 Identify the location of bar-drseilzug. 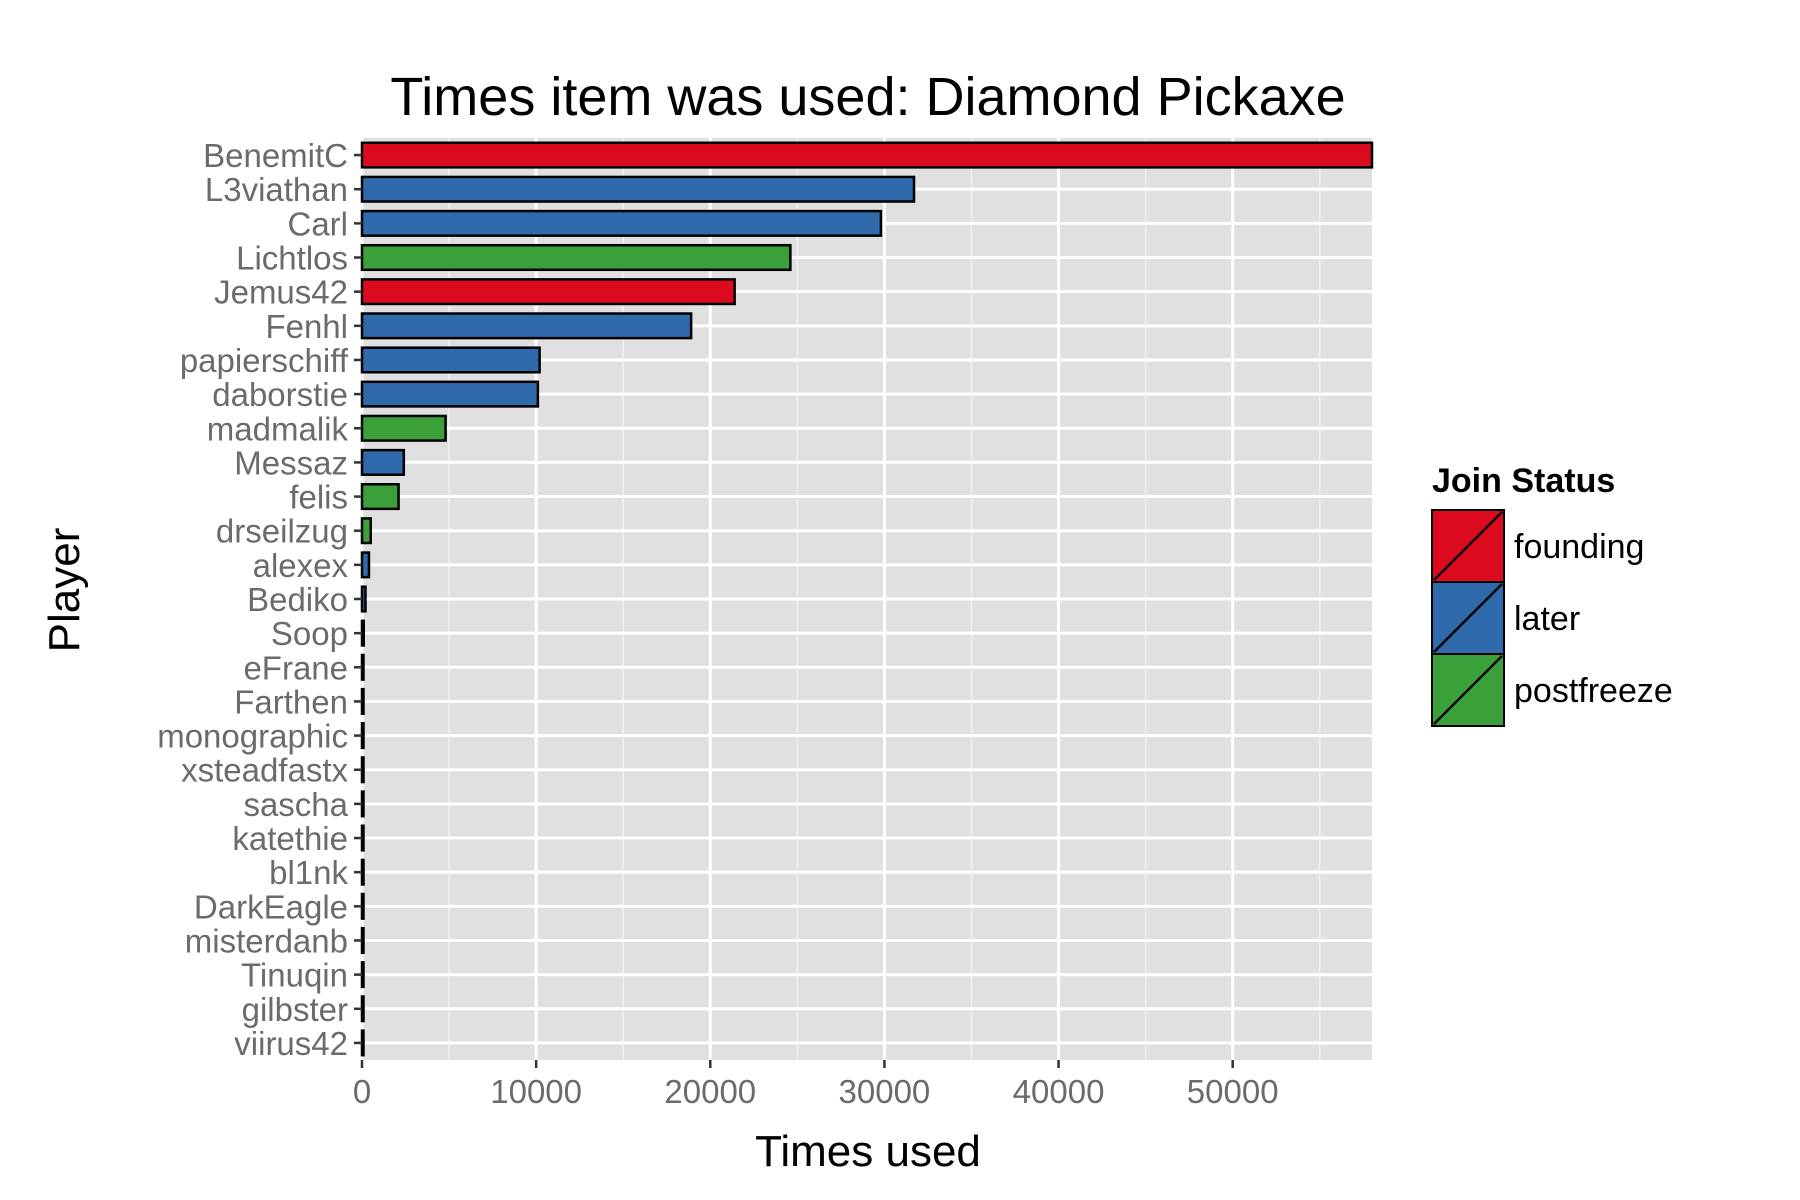
(366, 531).